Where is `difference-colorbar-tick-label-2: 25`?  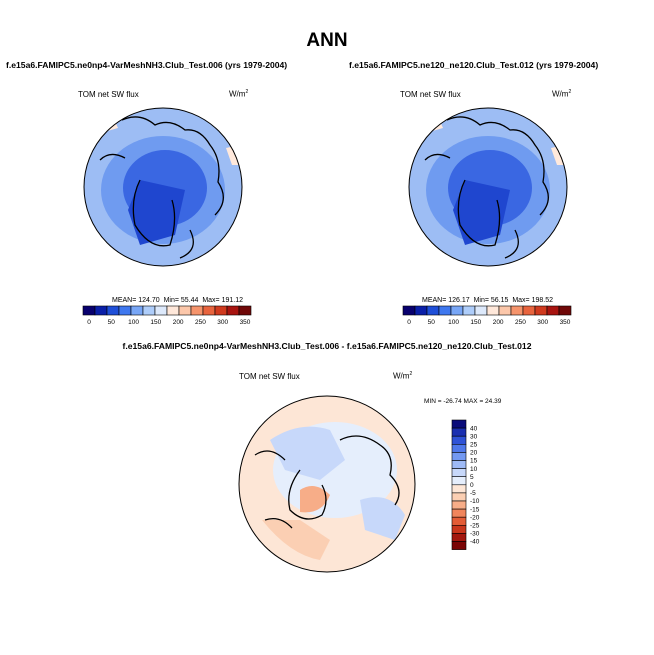 difference-colorbar-tick-label-2: 25 is located at coordinates (474, 445).